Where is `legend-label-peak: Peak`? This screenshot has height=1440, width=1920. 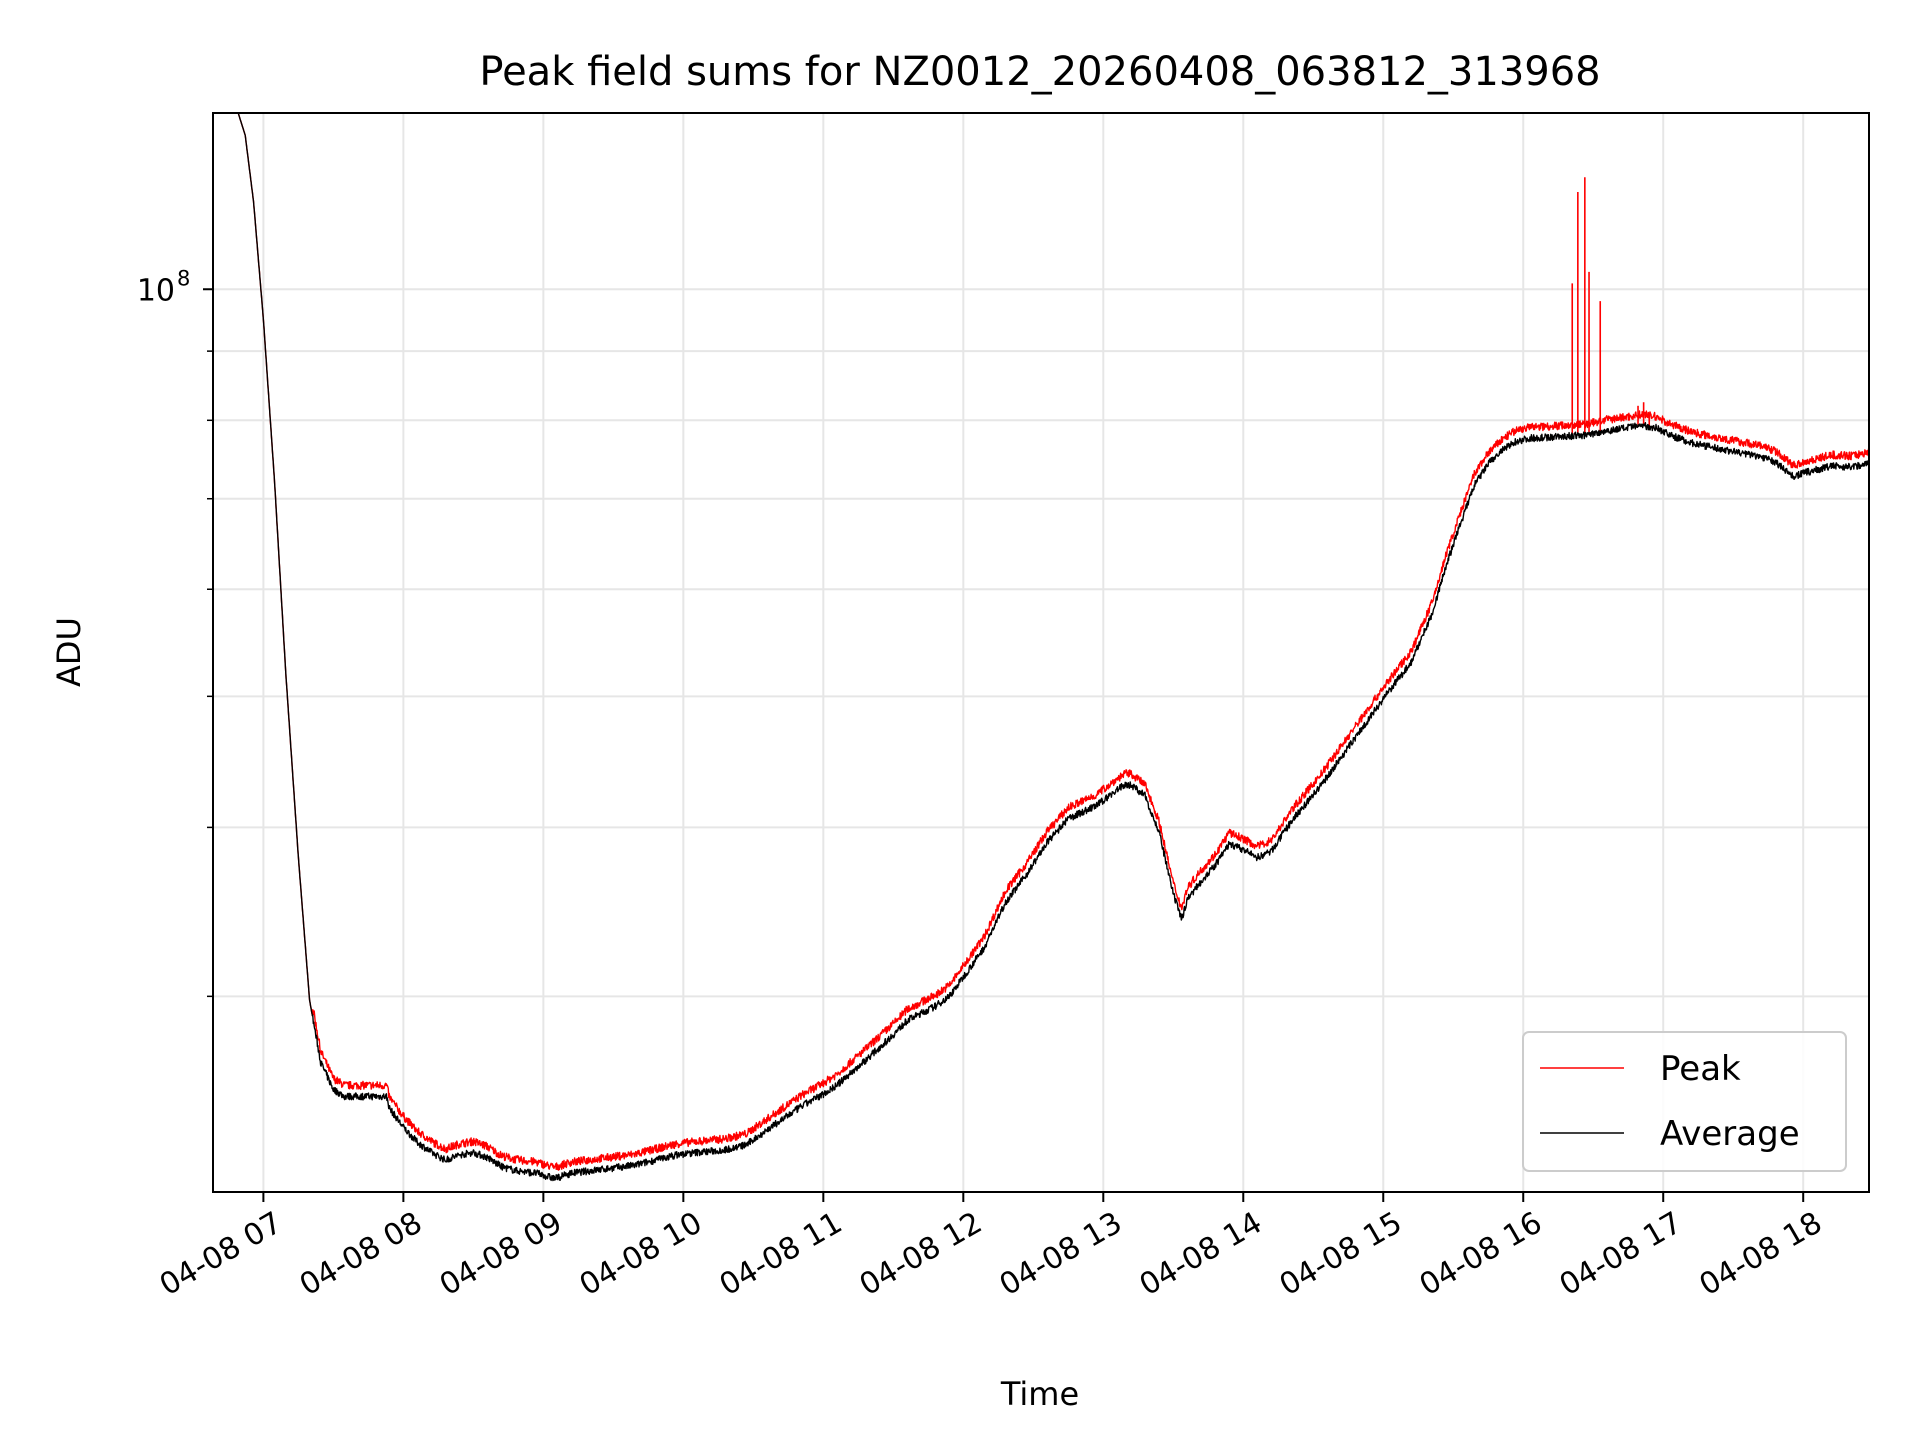 legend-label-peak: Peak is located at coordinates (1700, 1069).